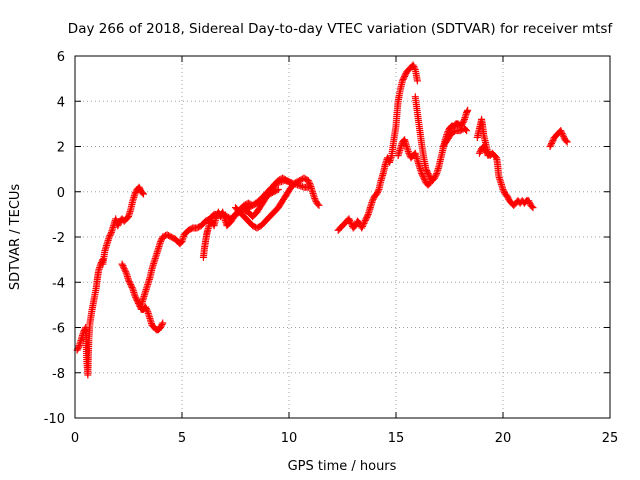  Describe the element at coordinates (58, 374) in the screenshot. I see `y-tick-label: -8` at that location.